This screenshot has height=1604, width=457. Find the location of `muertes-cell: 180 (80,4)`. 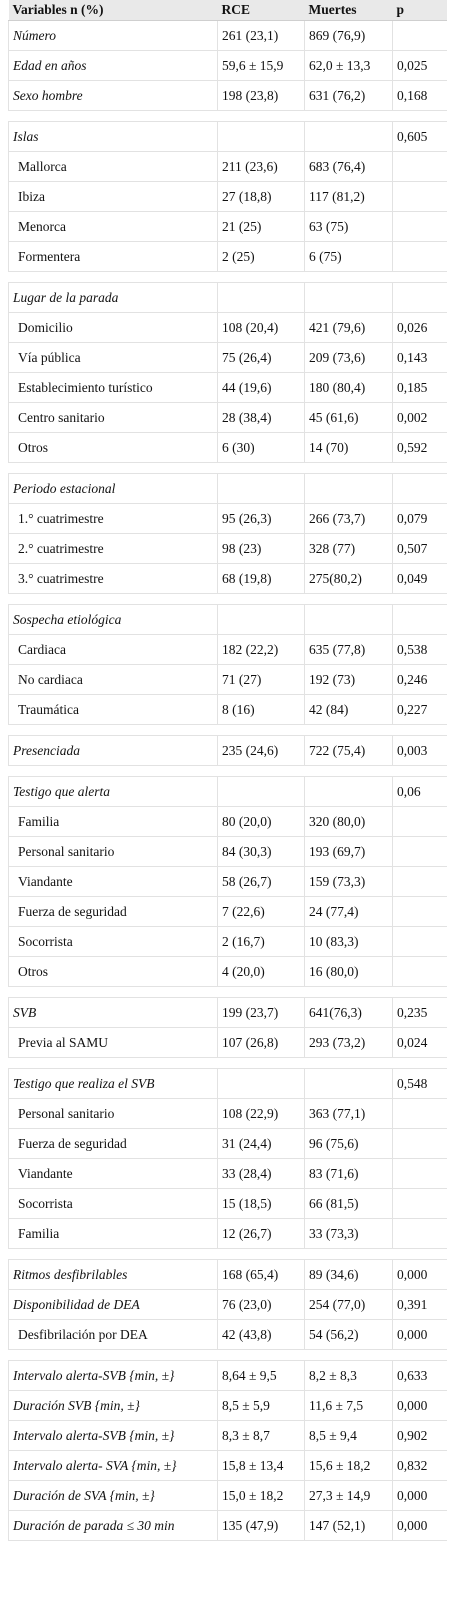

muertes-cell: 180 (80,4) is located at coordinates (348, 387).